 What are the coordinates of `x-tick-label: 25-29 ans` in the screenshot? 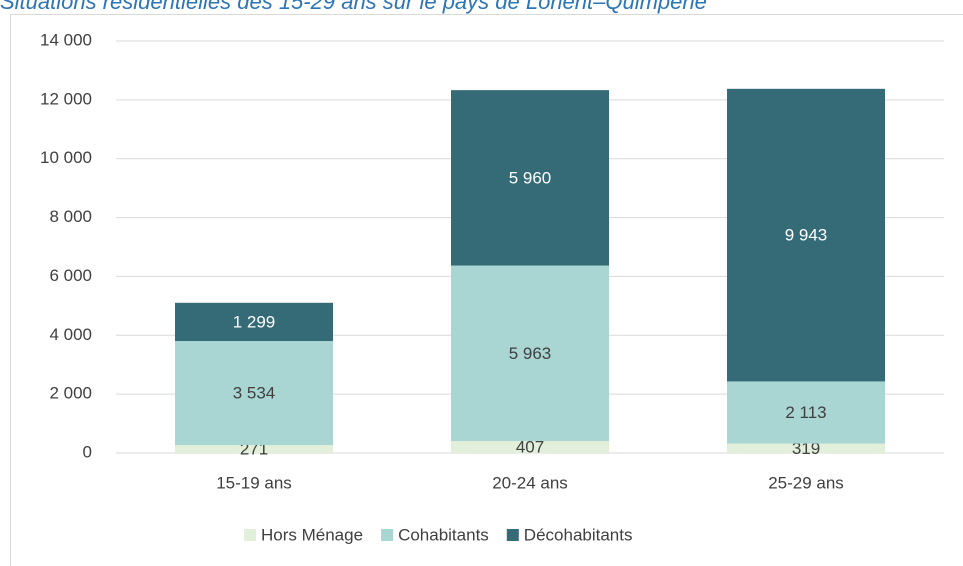 It's located at (806, 482).